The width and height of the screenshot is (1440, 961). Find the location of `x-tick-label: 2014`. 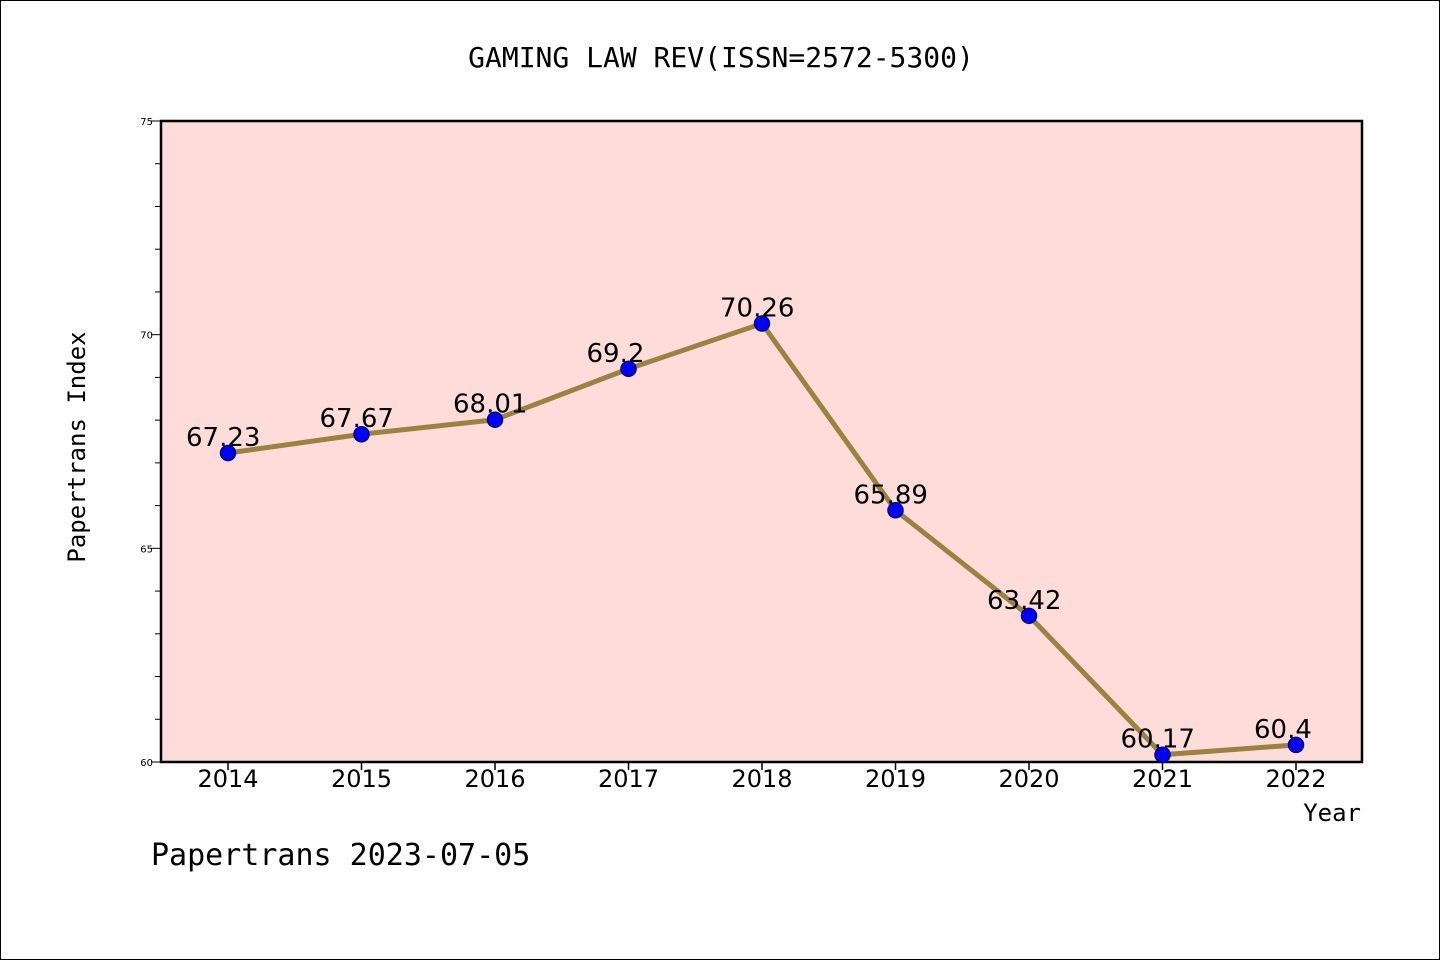

x-tick-label: 2014 is located at coordinates (227, 779).